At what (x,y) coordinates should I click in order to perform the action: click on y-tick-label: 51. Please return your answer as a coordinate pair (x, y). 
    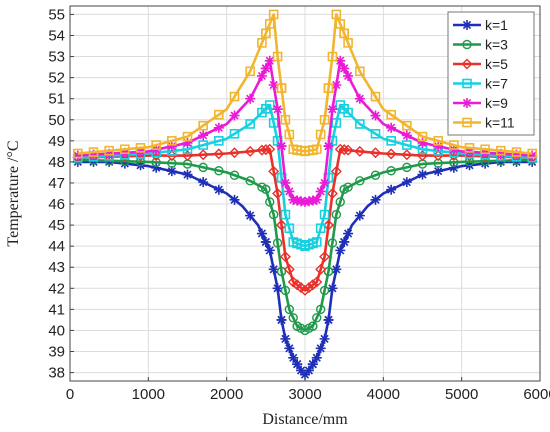
    Looking at the image, I should click on (56, 99).